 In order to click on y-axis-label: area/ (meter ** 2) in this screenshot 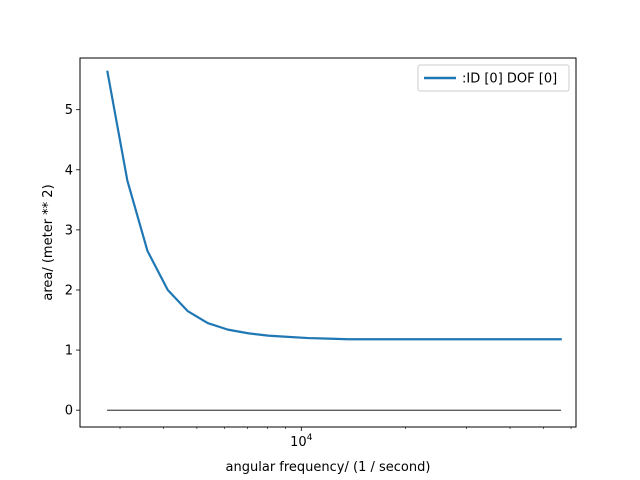, I will do `click(48, 242)`.